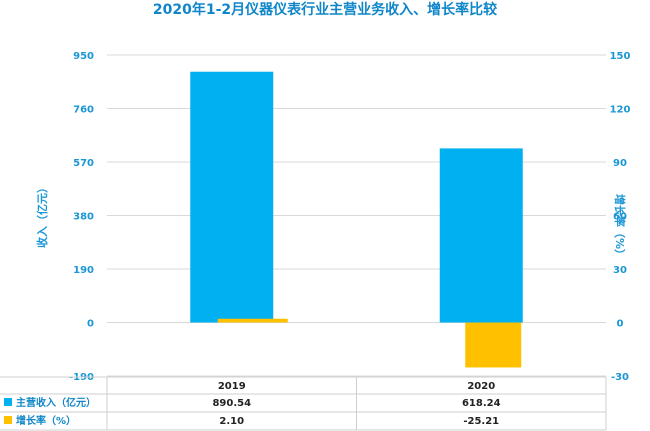 The height and width of the screenshot is (431, 650). I want to click on y-right-tick-label: 120, so click(620, 110).